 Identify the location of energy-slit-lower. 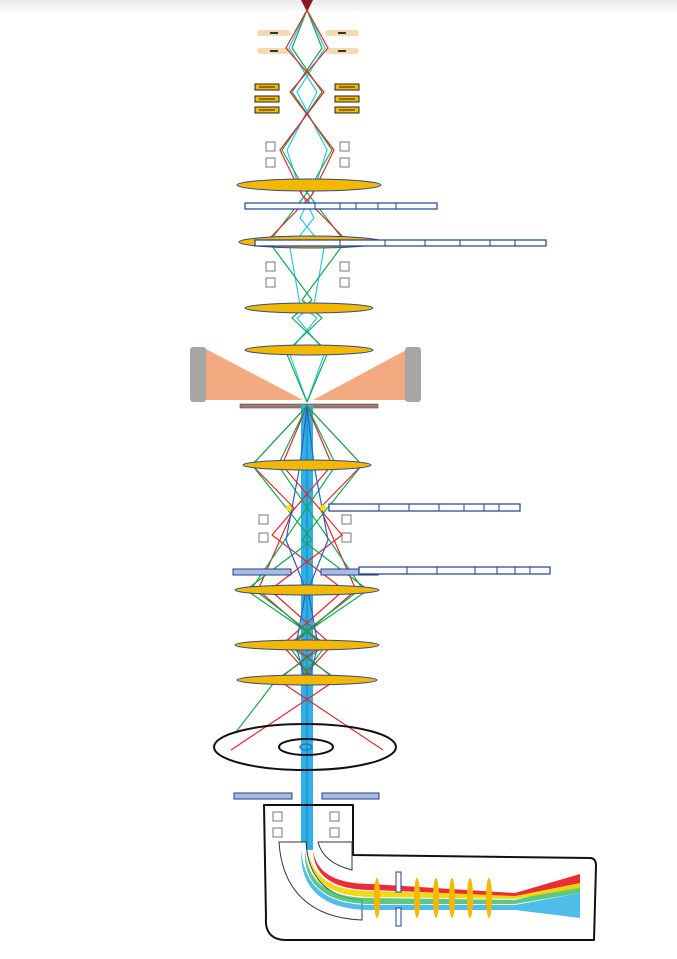
(398, 917).